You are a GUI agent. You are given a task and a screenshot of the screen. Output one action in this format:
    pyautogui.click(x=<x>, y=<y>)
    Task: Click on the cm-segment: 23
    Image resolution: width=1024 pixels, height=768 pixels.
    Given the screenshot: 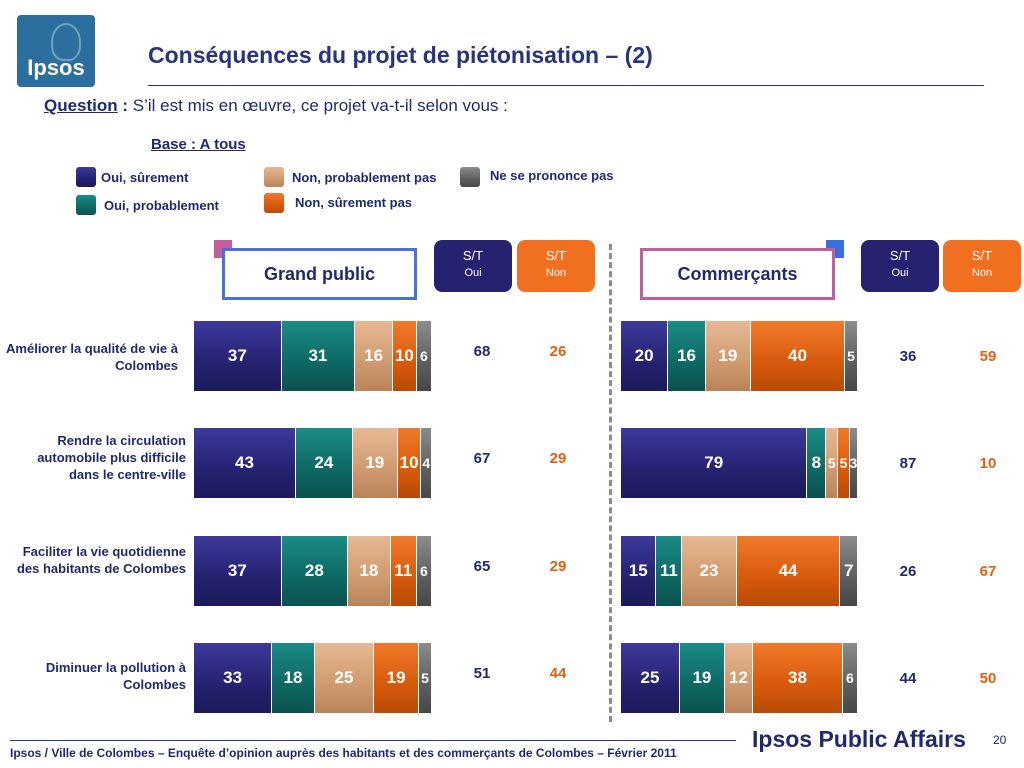 What is the action you would take?
    pyautogui.click(x=709, y=571)
    